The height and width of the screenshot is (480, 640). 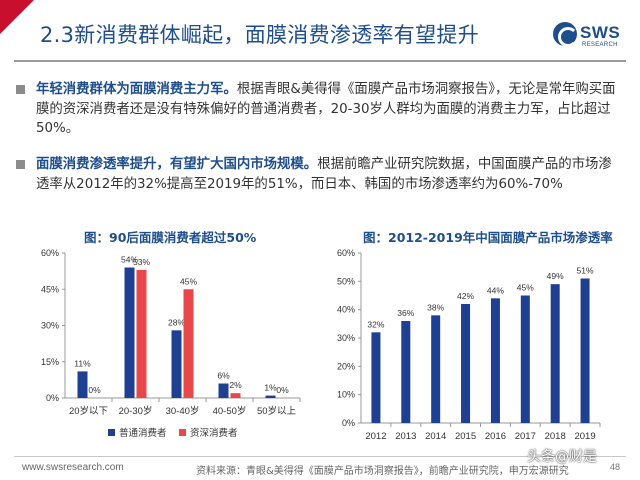 What do you see at coordinates (435, 436) in the screenshot?
I see `x-tick-label: 2014` at bounding box center [435, 436].